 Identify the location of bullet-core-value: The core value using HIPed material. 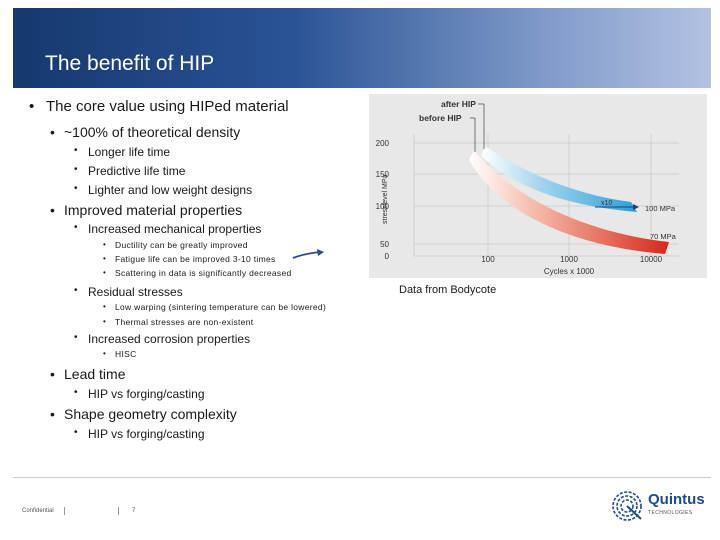
(159, 106).